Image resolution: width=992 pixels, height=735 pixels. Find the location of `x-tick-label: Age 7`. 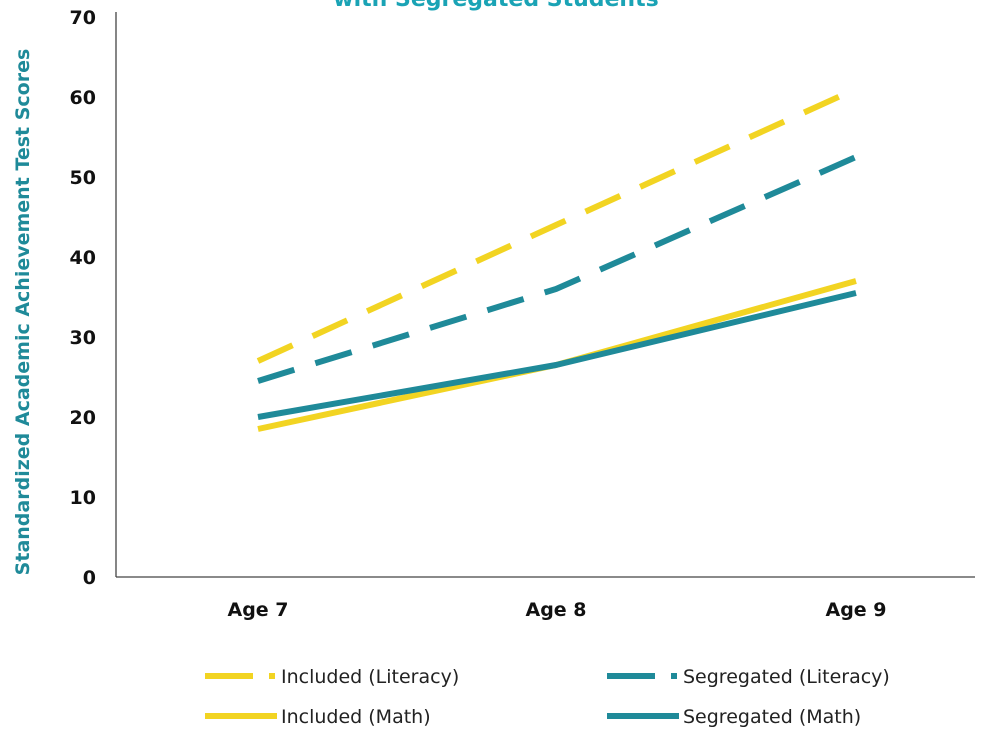

x-tick-label: Age 7 is located at coordinates (257, 610).